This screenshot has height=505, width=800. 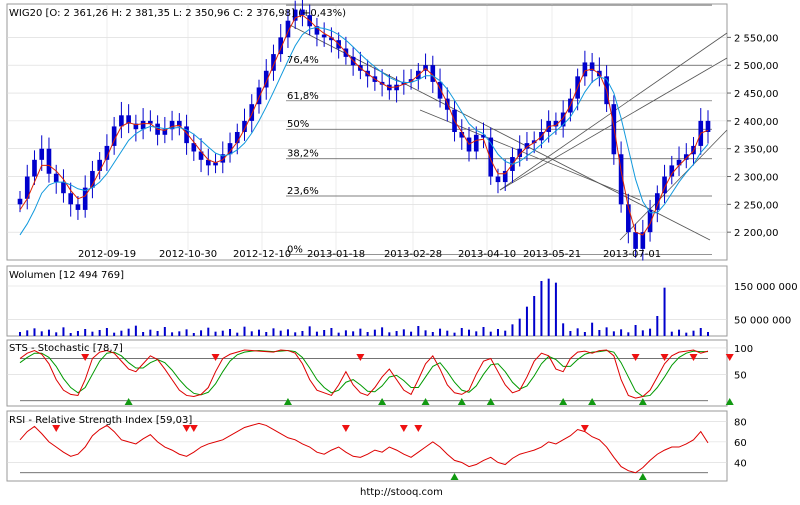 I want to click on volume-y-axis: 150 000 000 50 000 000, so click(x=766, y=304).